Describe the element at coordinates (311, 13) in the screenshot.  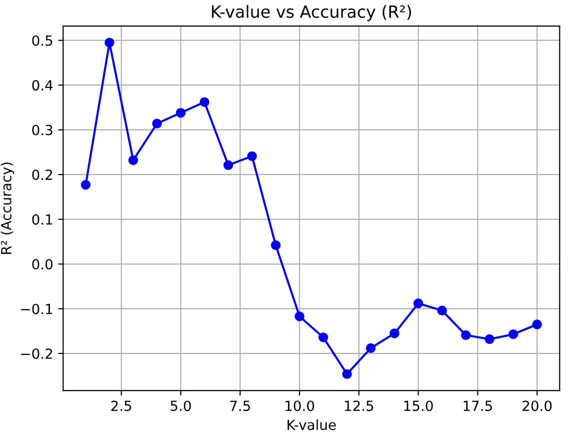
I see `chart-title: K-value vs Accuracy (R²)` at that location.